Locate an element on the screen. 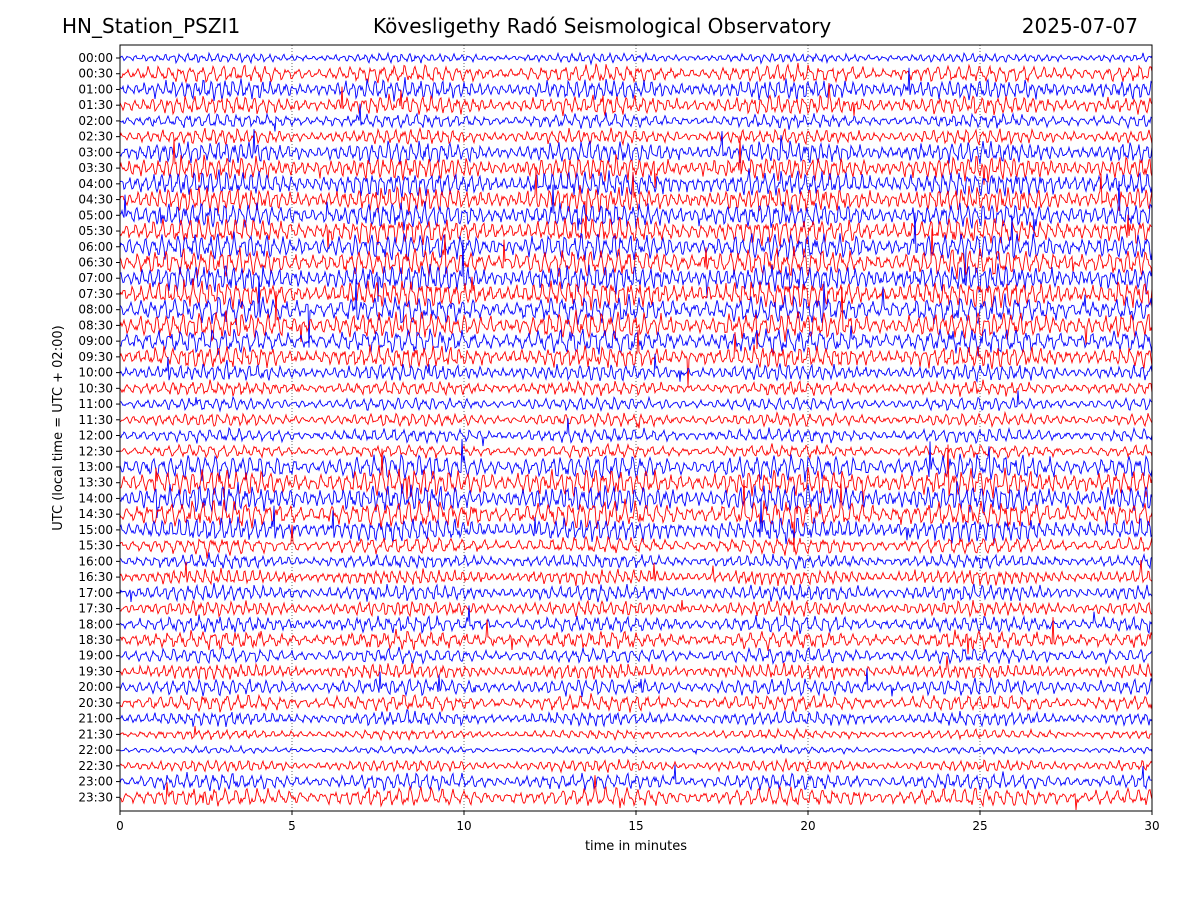 The height and width of the screenshot is (900, 1200). y-tick-label: 05:00 is located at coordinates (95, 215).